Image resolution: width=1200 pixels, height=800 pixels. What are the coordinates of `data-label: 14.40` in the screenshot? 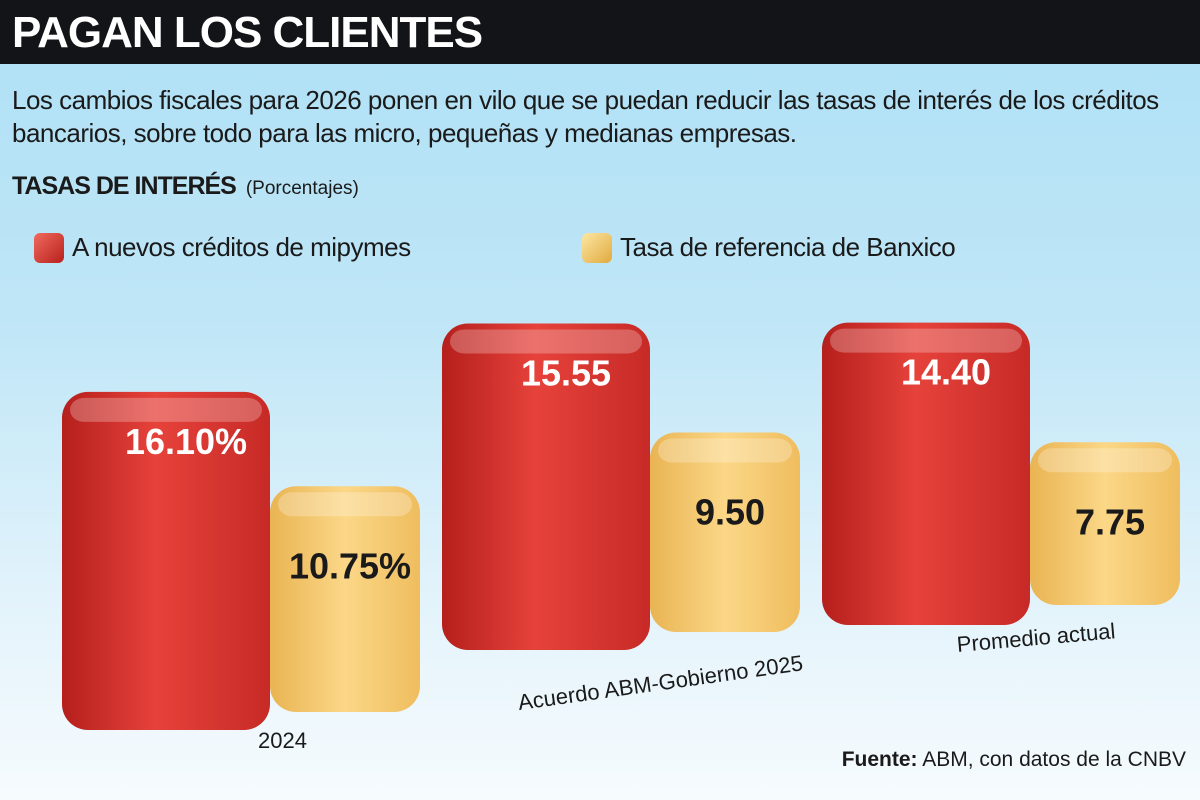 It's located at (946, 372).